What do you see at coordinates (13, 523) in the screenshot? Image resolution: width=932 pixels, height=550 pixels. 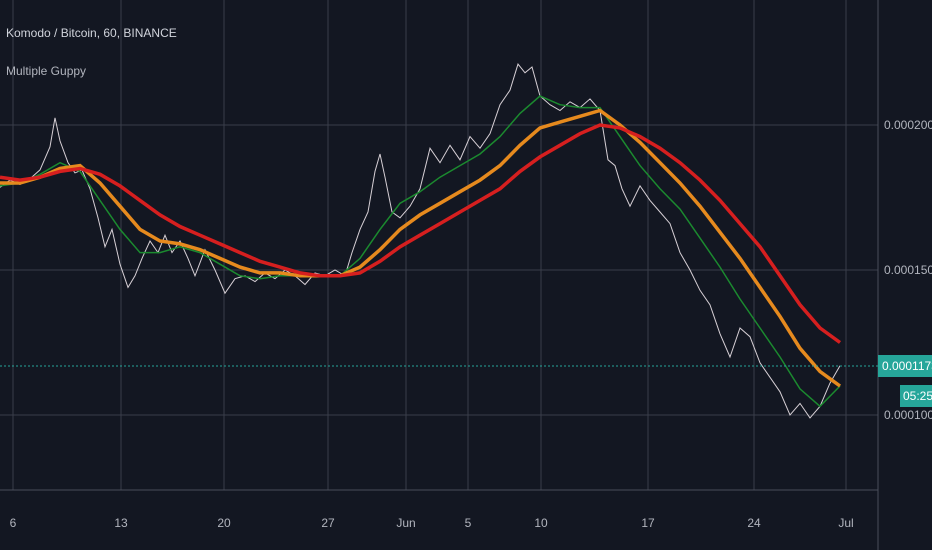 I see `time-label: 6` at bounding box center [13, 523].